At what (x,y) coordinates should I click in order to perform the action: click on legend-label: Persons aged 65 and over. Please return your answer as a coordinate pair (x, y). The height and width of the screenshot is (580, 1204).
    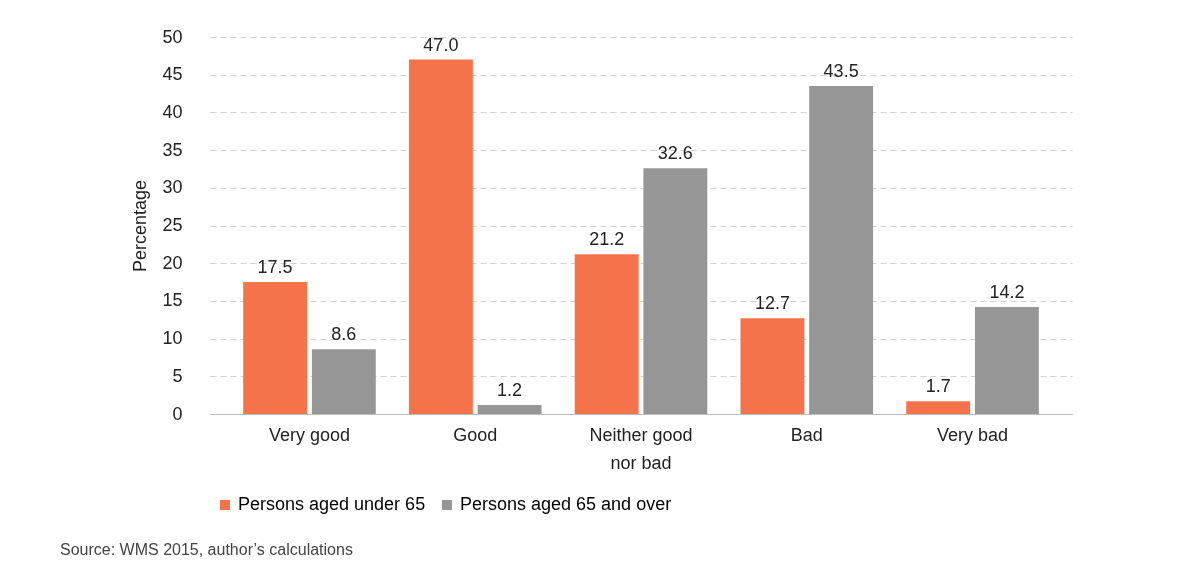
    Looking at the image, I should click on (566, 504).